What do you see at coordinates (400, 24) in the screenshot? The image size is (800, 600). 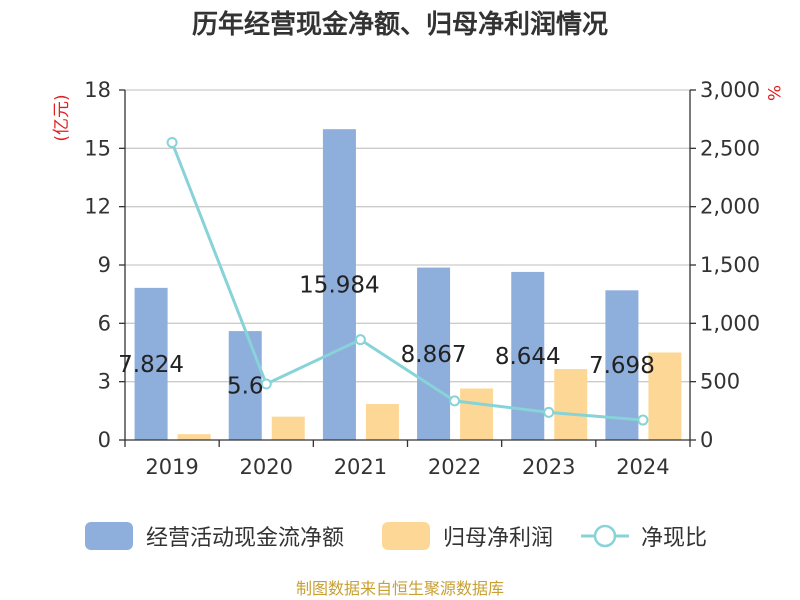 I see `chart-title: 历年经营现金净额、归母净利润情况` at bounding box center [400, 24].